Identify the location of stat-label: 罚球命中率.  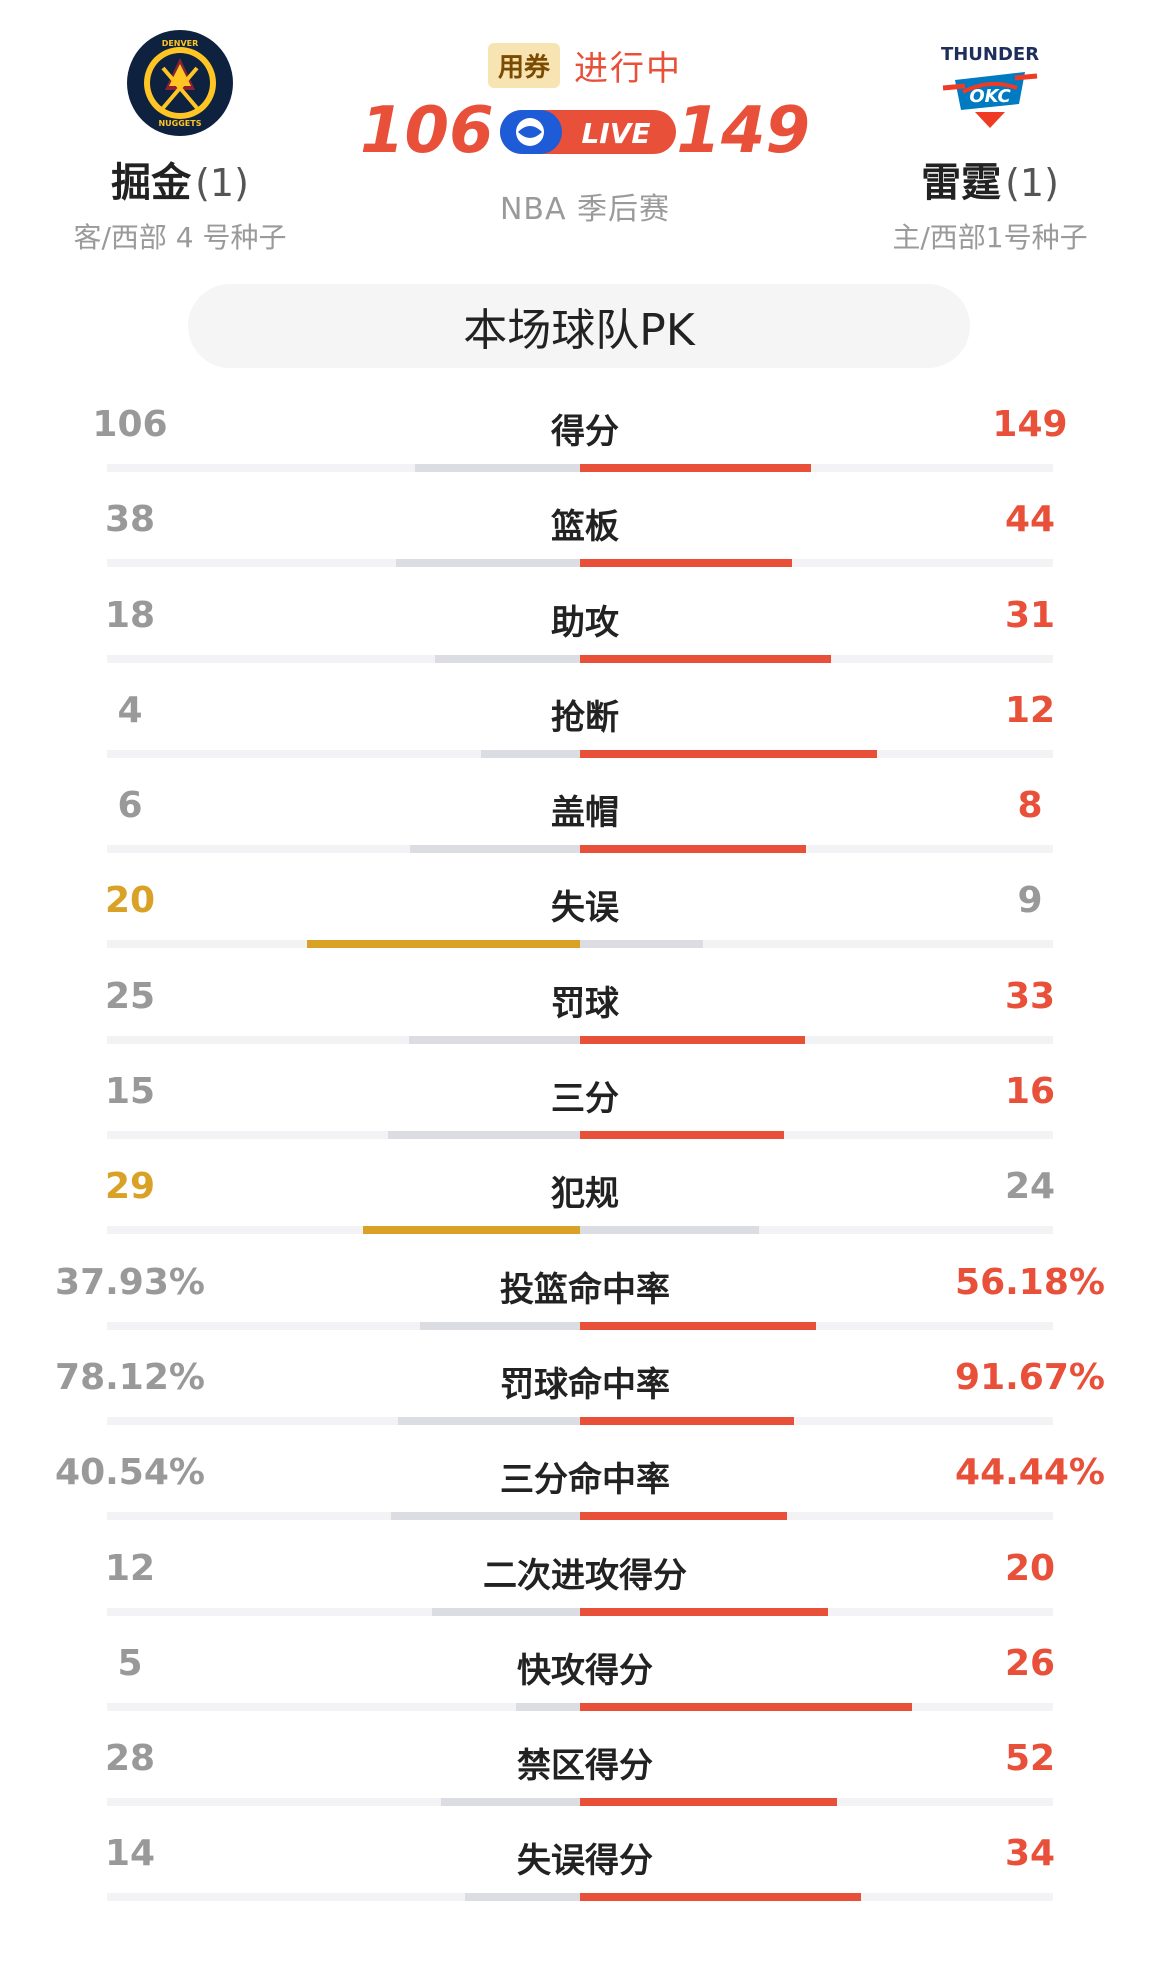
(585, 1384).